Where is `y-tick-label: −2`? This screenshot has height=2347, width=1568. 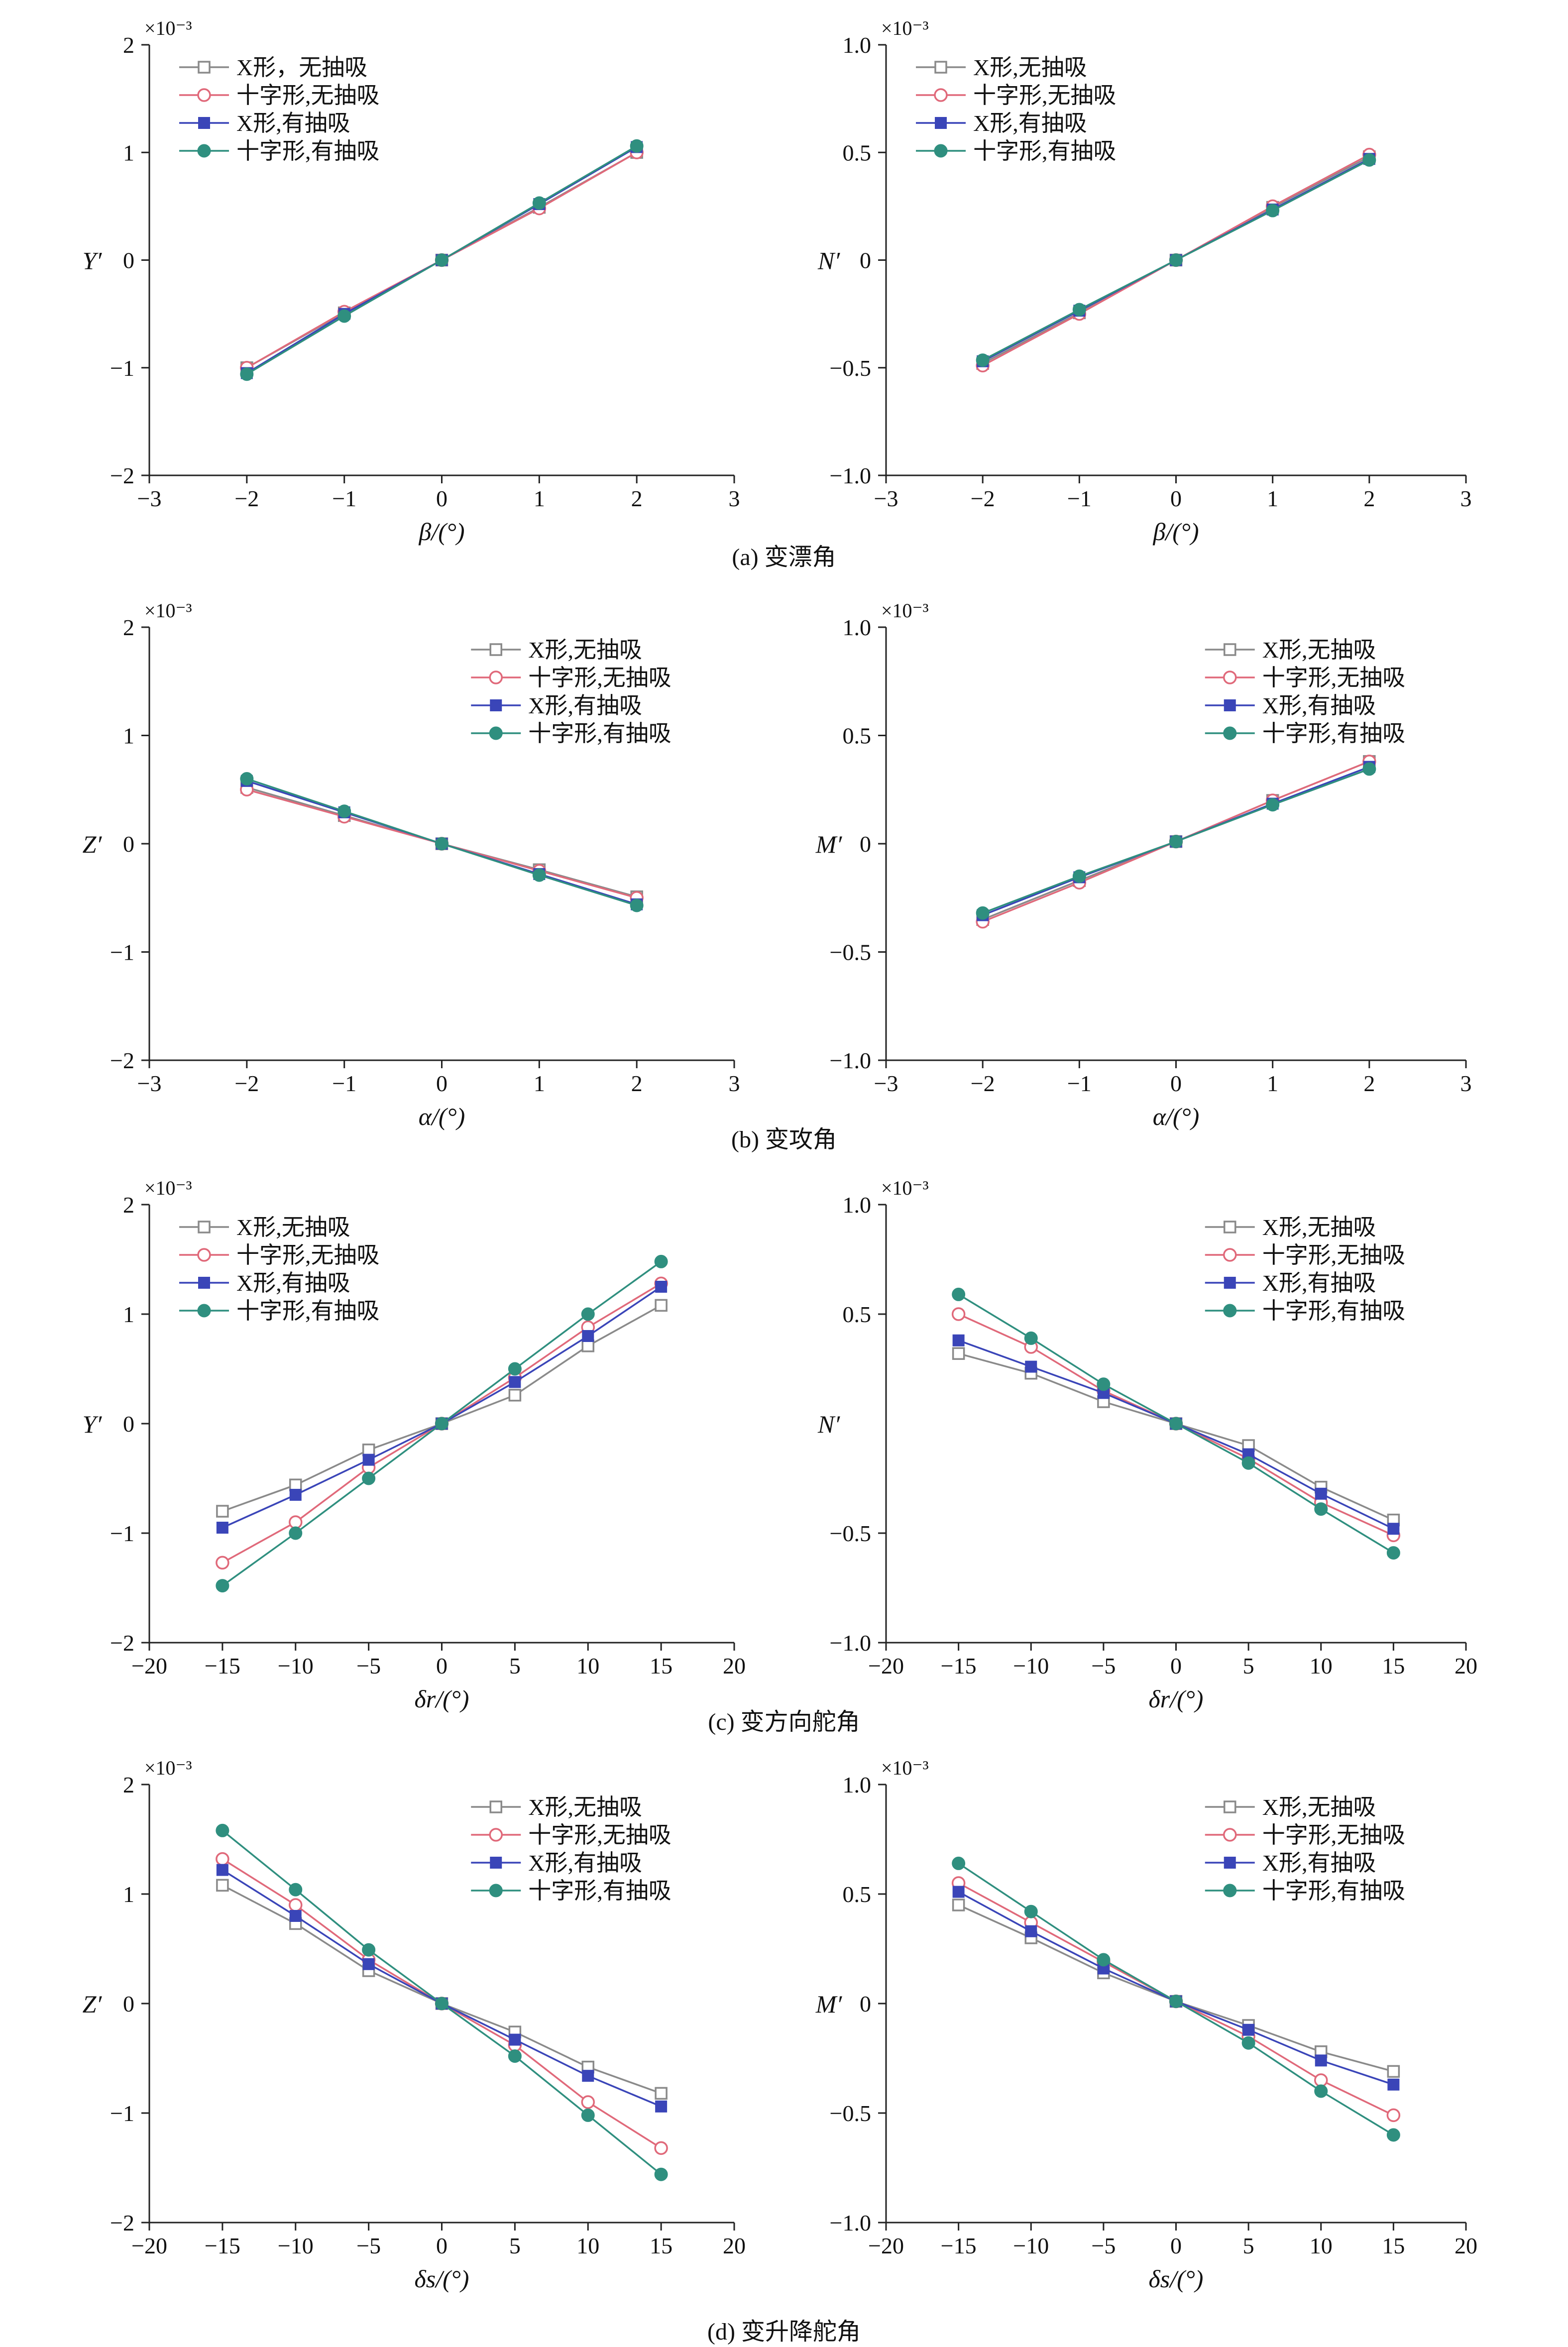 y-tick-label: −2 is located at coordinates (122, 1060).